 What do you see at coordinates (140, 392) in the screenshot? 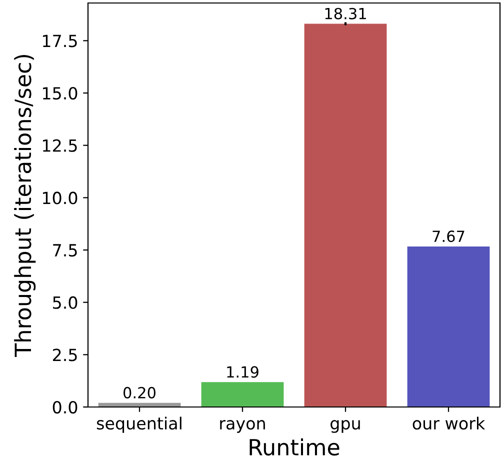
I see `data-label: 0.20` at bounding box center [140, 392].